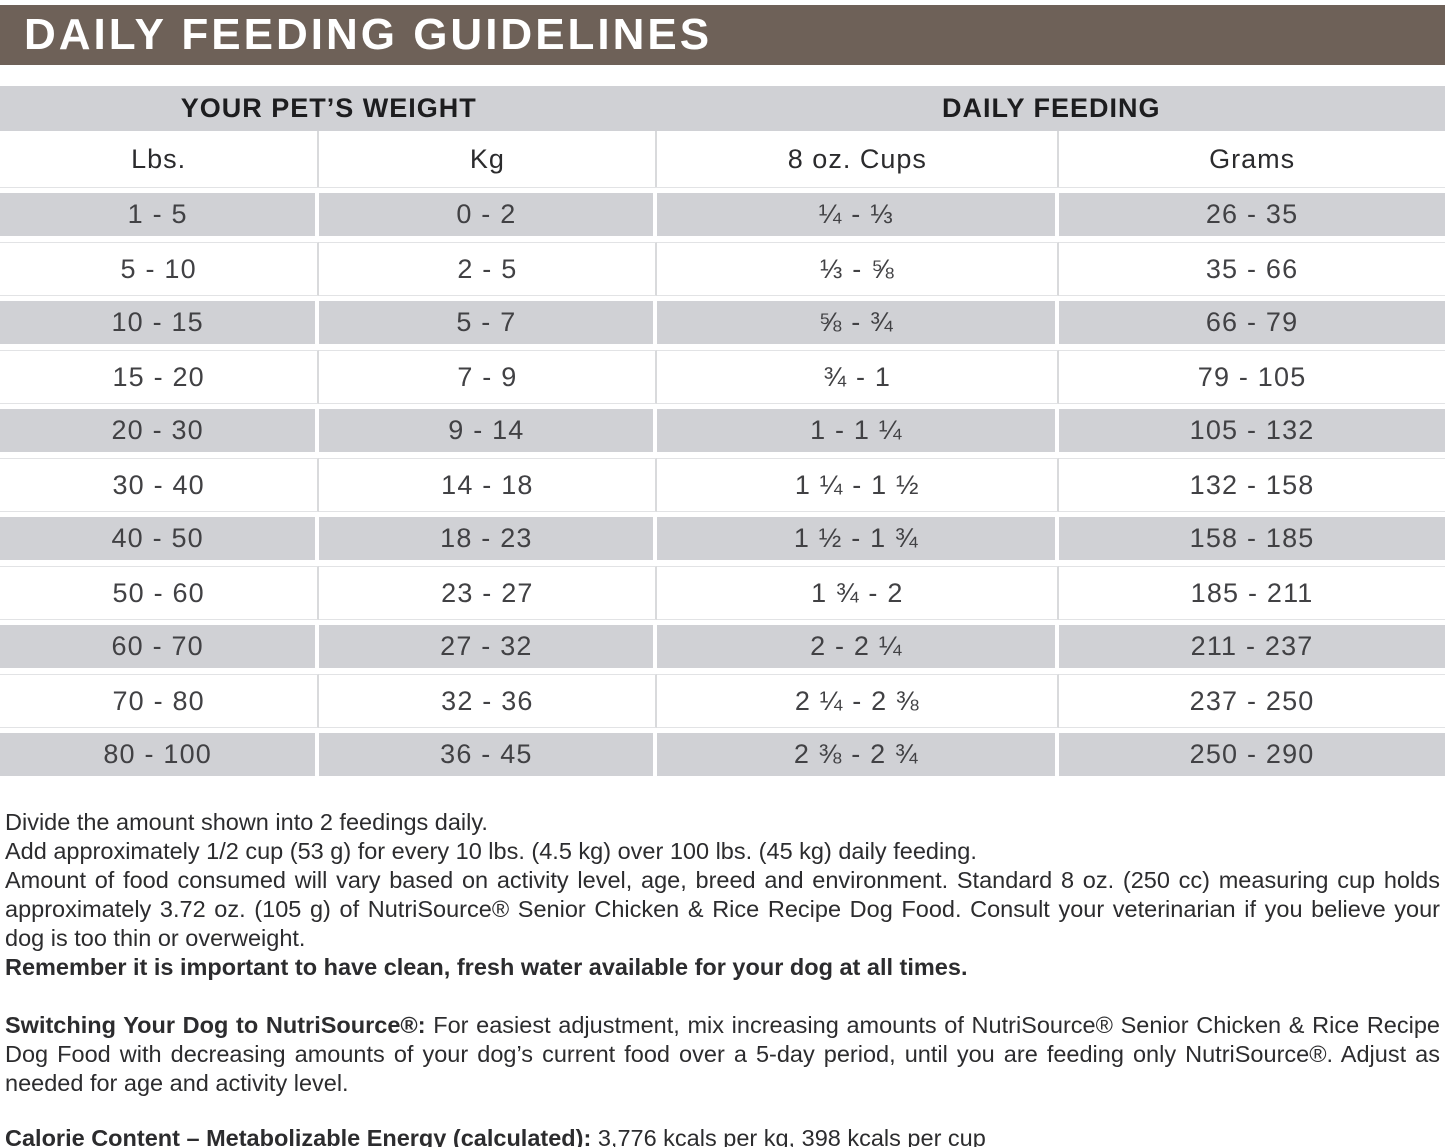 Image resolution: width=1445 pixels, height=1147 pixels. What do you see at coordinates (488, 485) in the screenshot?
I see `table-cell: 14 - 18` at bounding box center [488, 485].